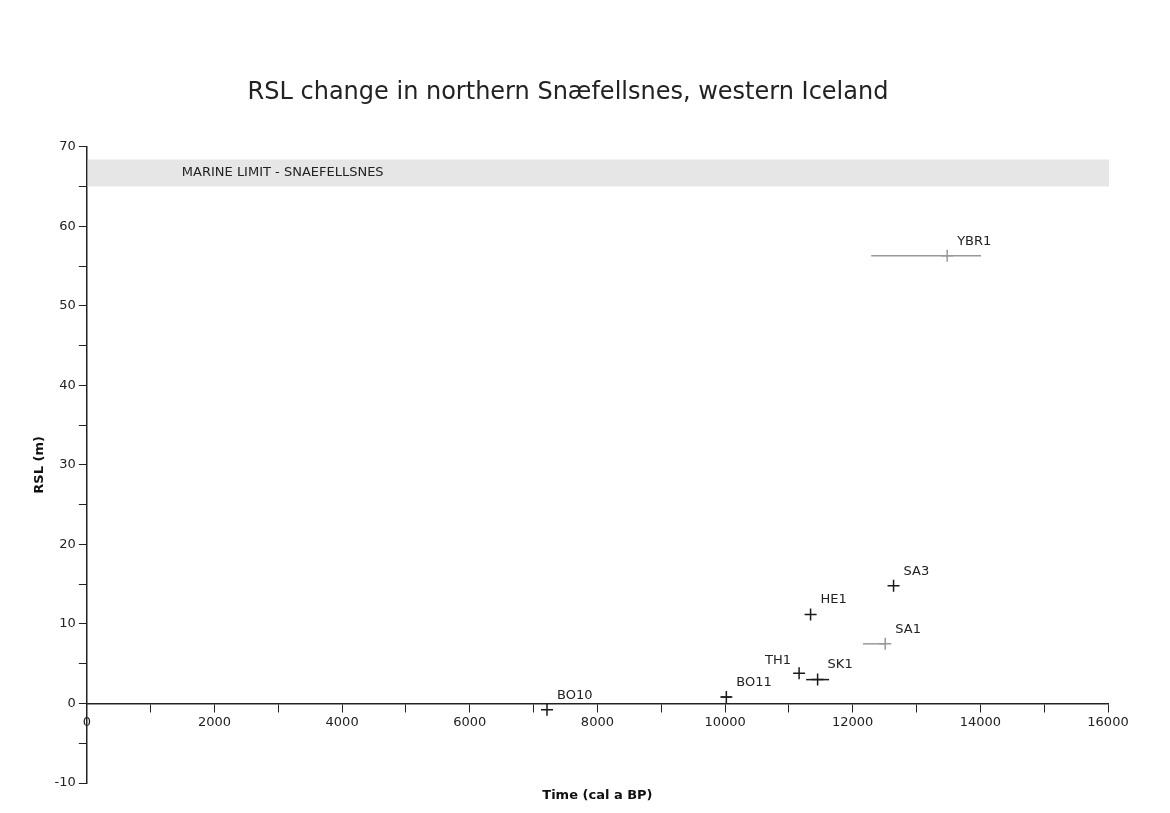 This screenshot has width=1170, height=813. Describe the element at coordinates (67, 305) in the screenshot. I see `y-tick-label: 50` at that location.